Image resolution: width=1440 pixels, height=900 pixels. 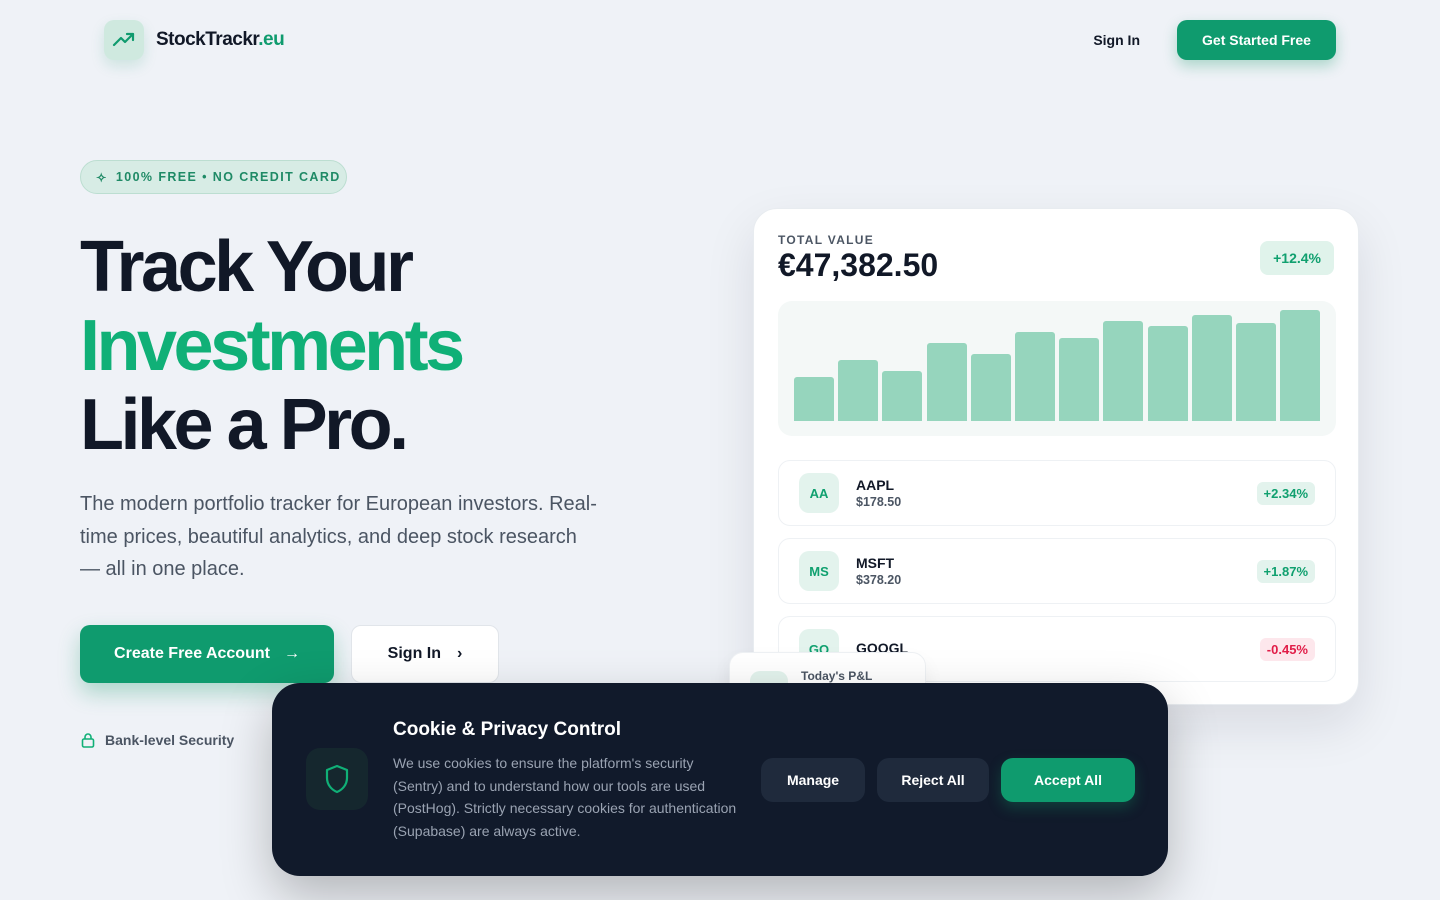 I want to click on sparkles-icon: ✧, so click(x=102, y=177).